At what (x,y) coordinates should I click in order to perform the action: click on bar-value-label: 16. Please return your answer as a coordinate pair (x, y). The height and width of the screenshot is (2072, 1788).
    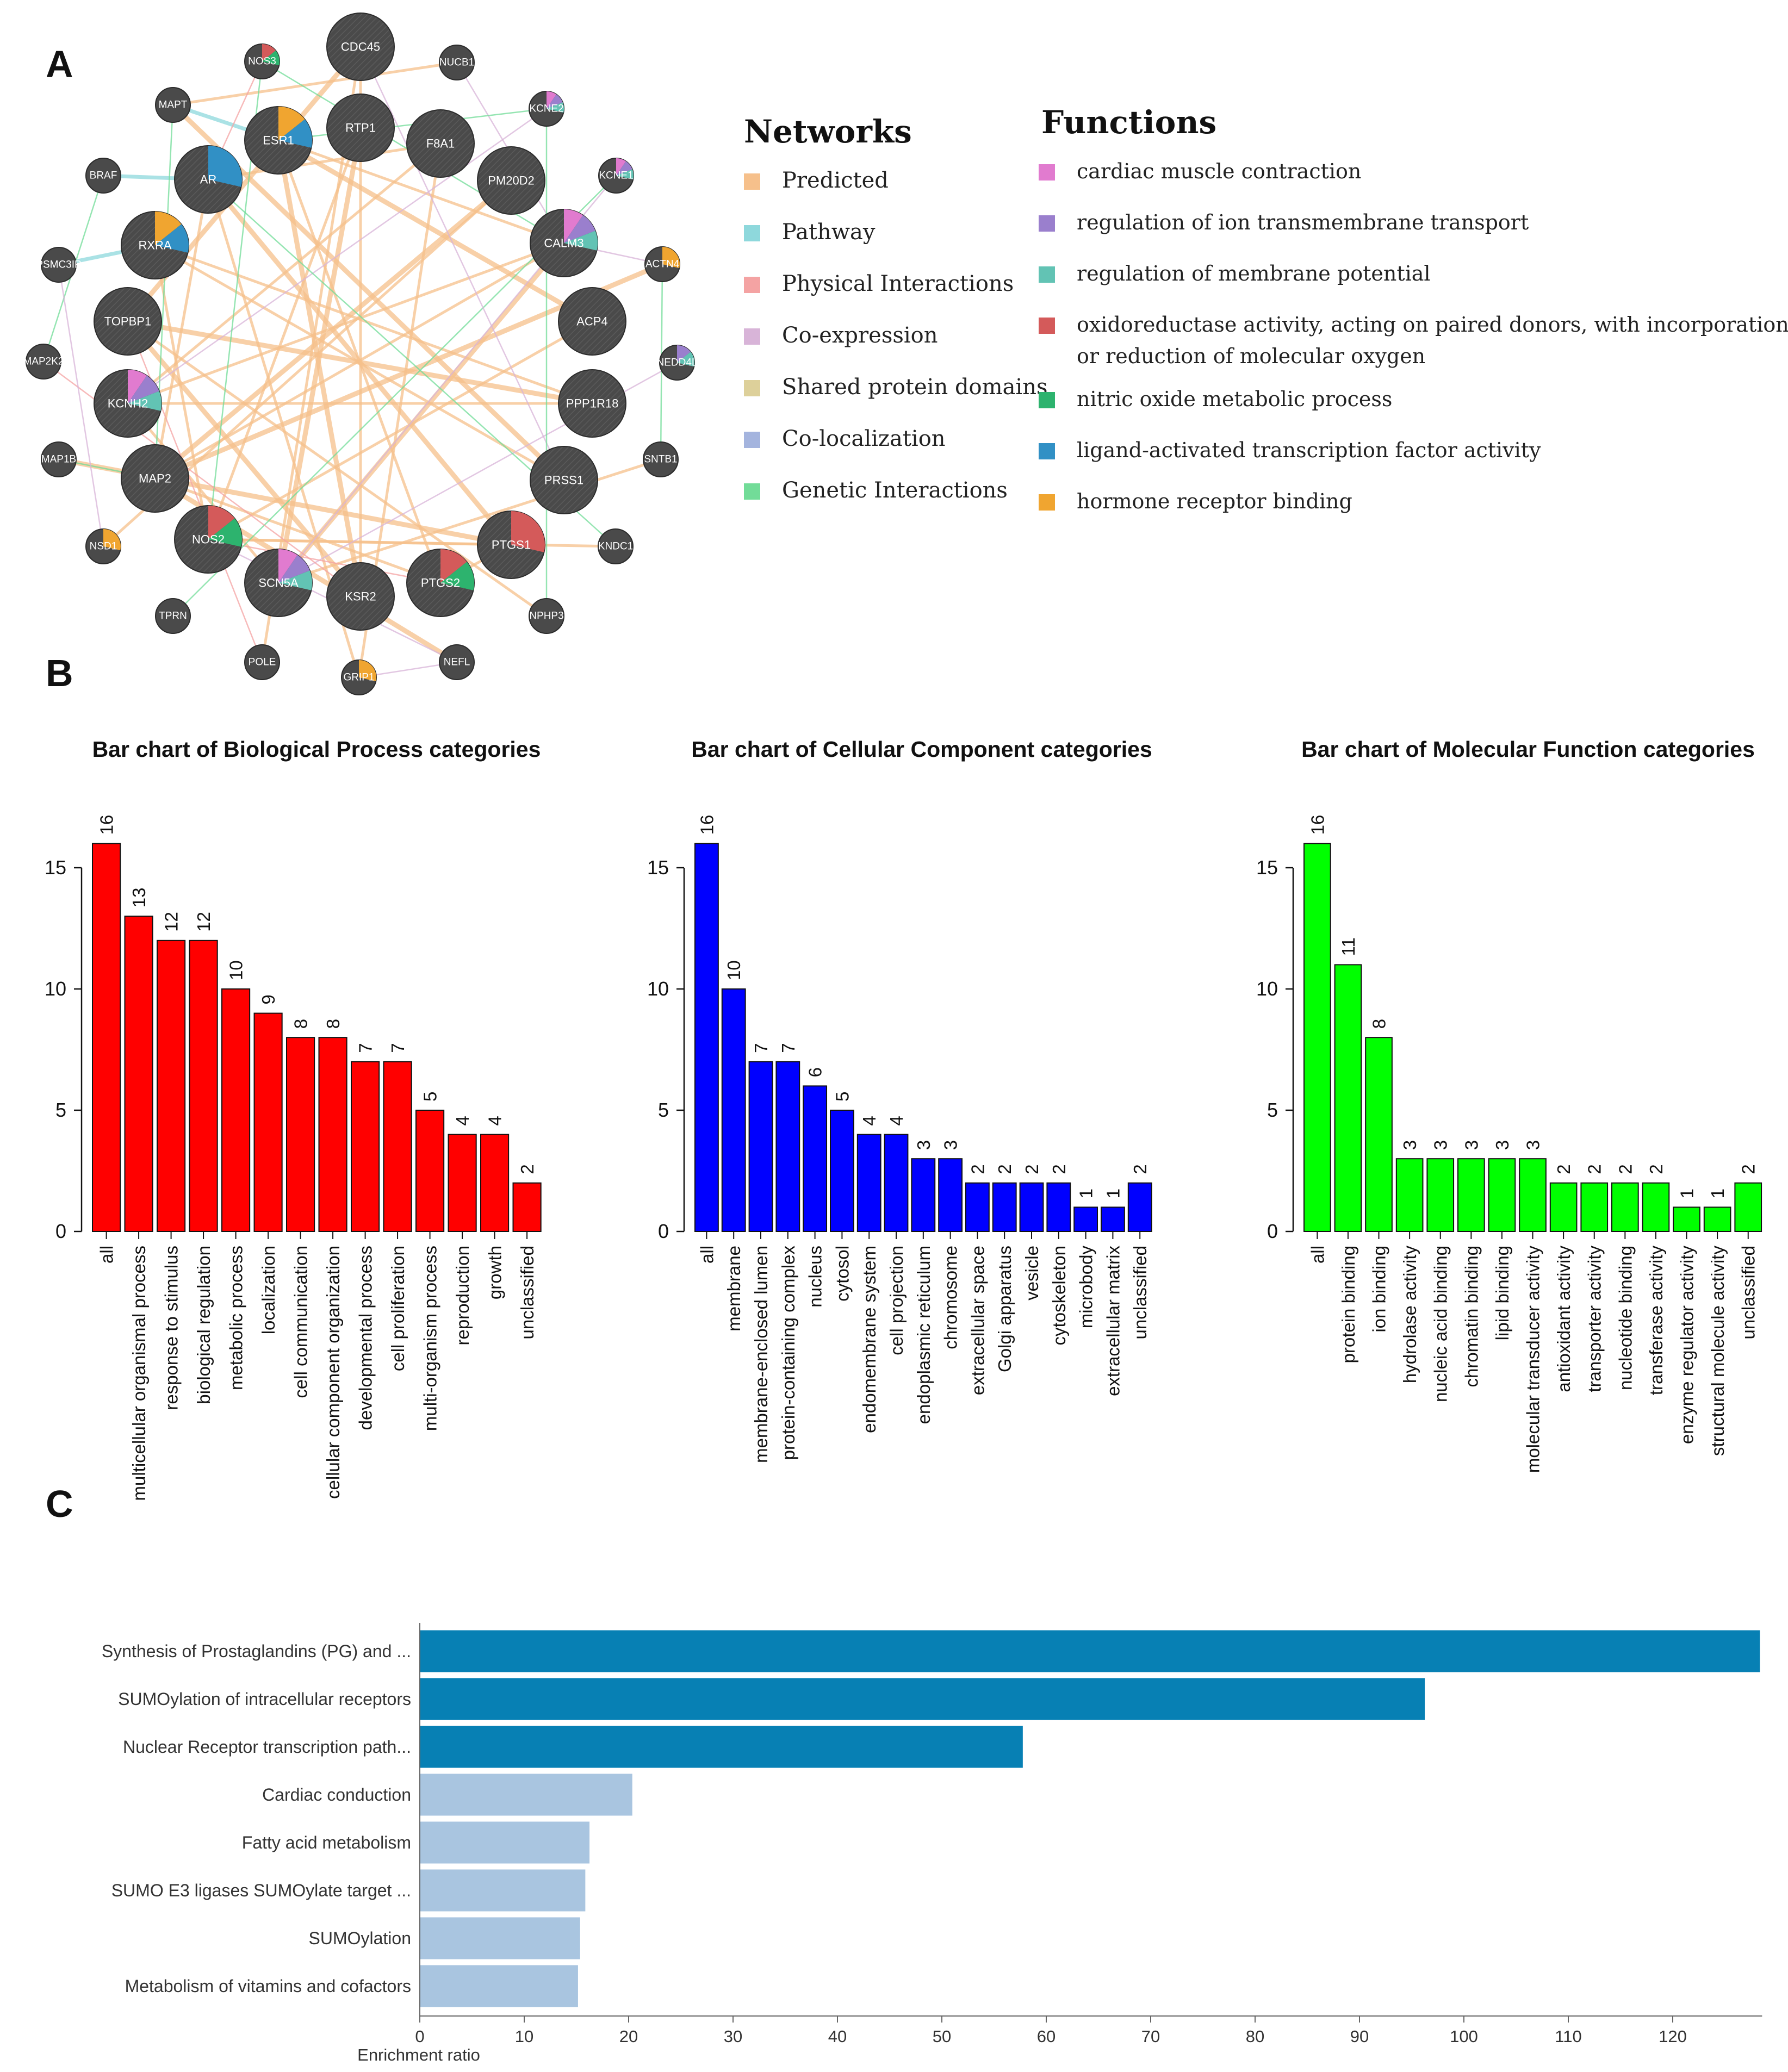
    Looking at the image, I should click on (107, 825).